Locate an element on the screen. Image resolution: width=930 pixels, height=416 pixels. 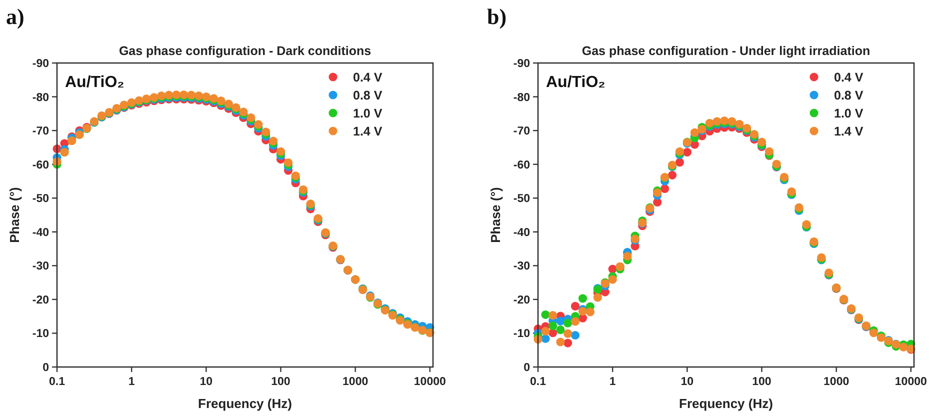
chart-title: Gas phase configuration - Dark conditions is located at coordinates (245, 51).